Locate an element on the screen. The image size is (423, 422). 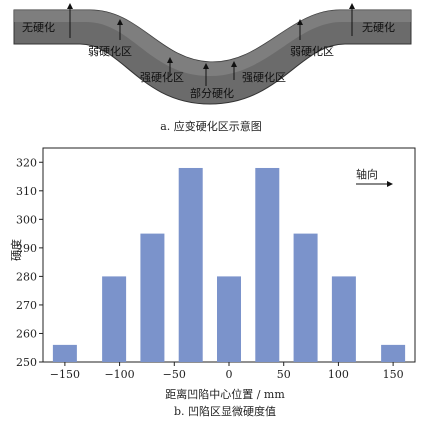
y-tick-label: 300 is located at coordinates (26, 219).